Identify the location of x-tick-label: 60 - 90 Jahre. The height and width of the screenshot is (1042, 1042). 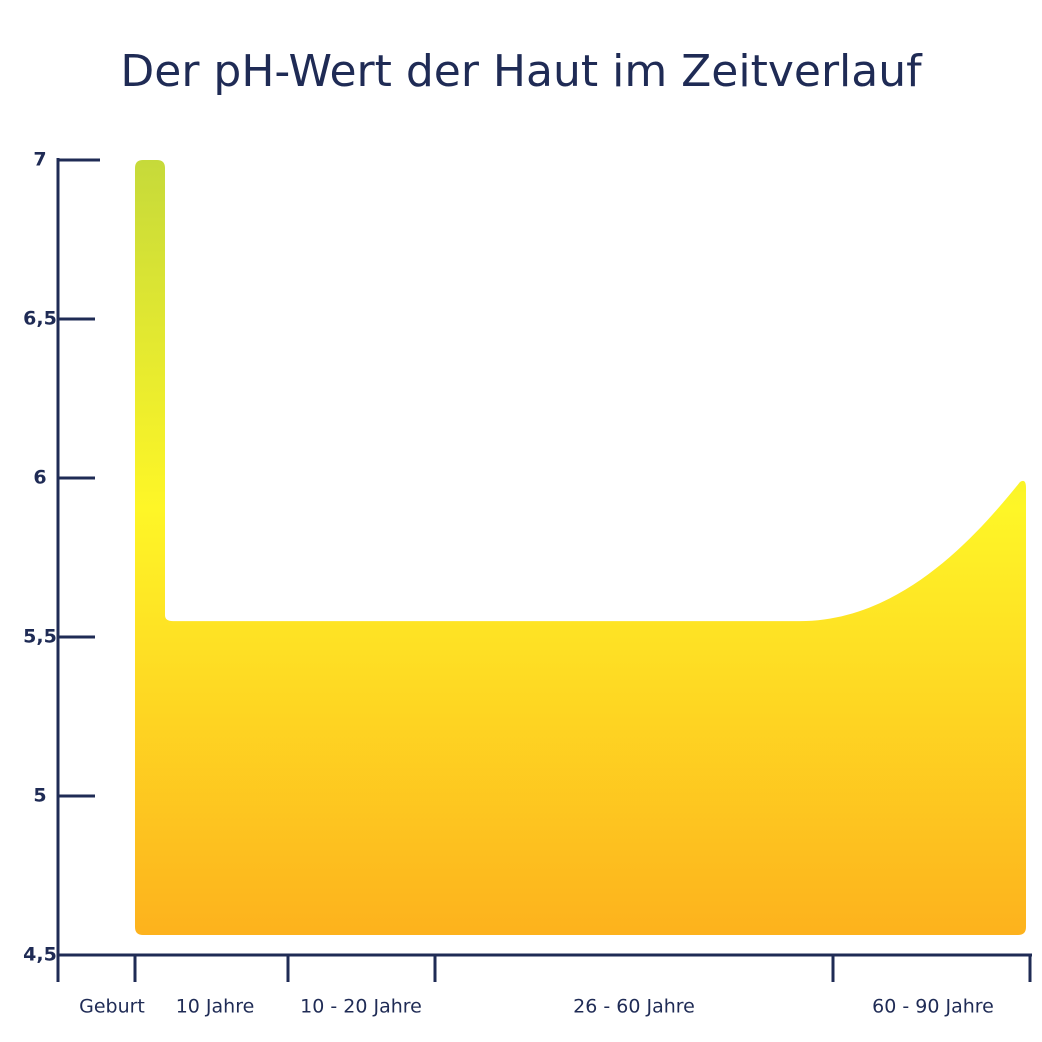
(933, 1007).